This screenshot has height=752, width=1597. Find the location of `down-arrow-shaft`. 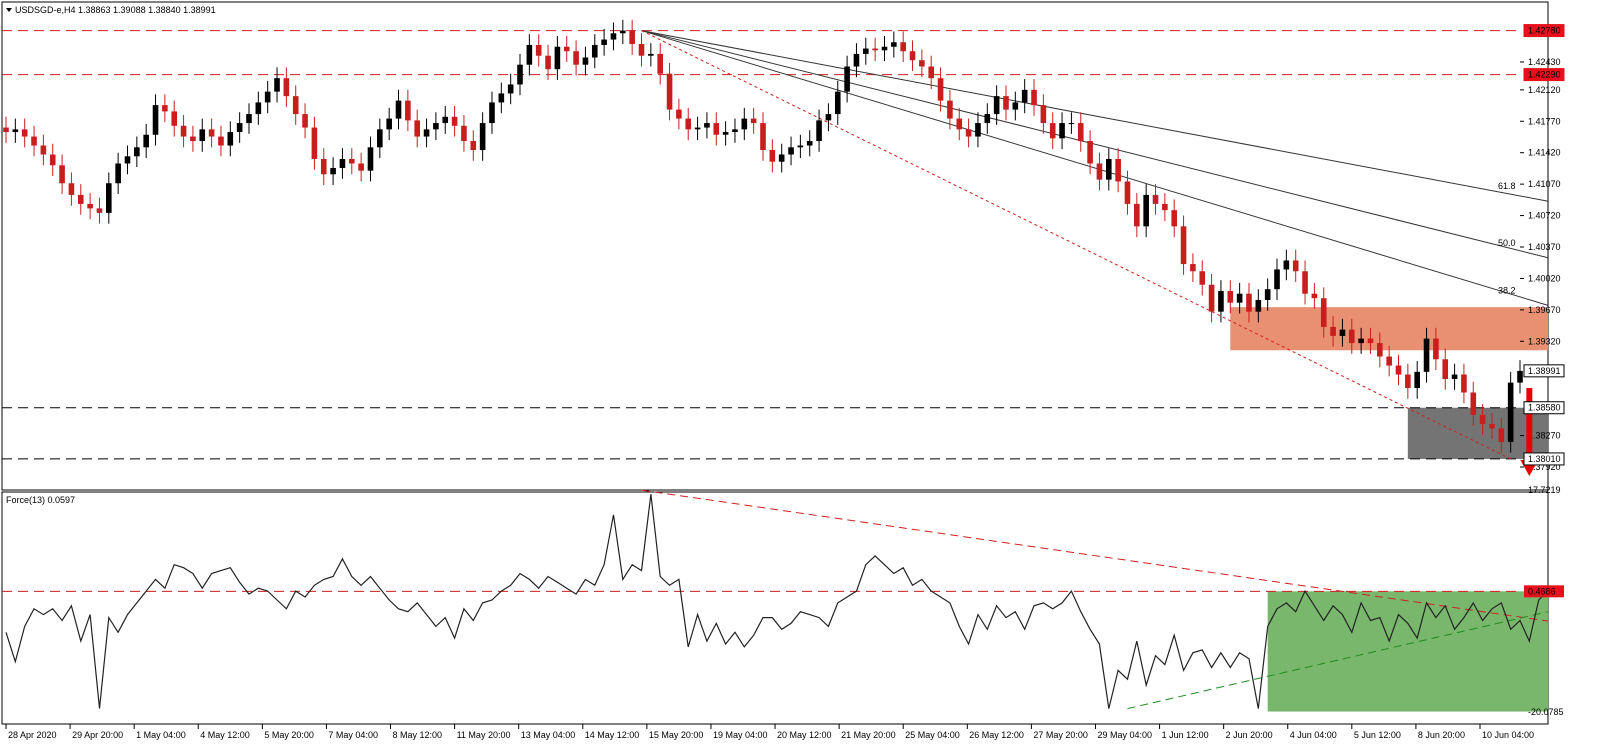

down-arrow-shaft is located at coordinates (1529, 424).